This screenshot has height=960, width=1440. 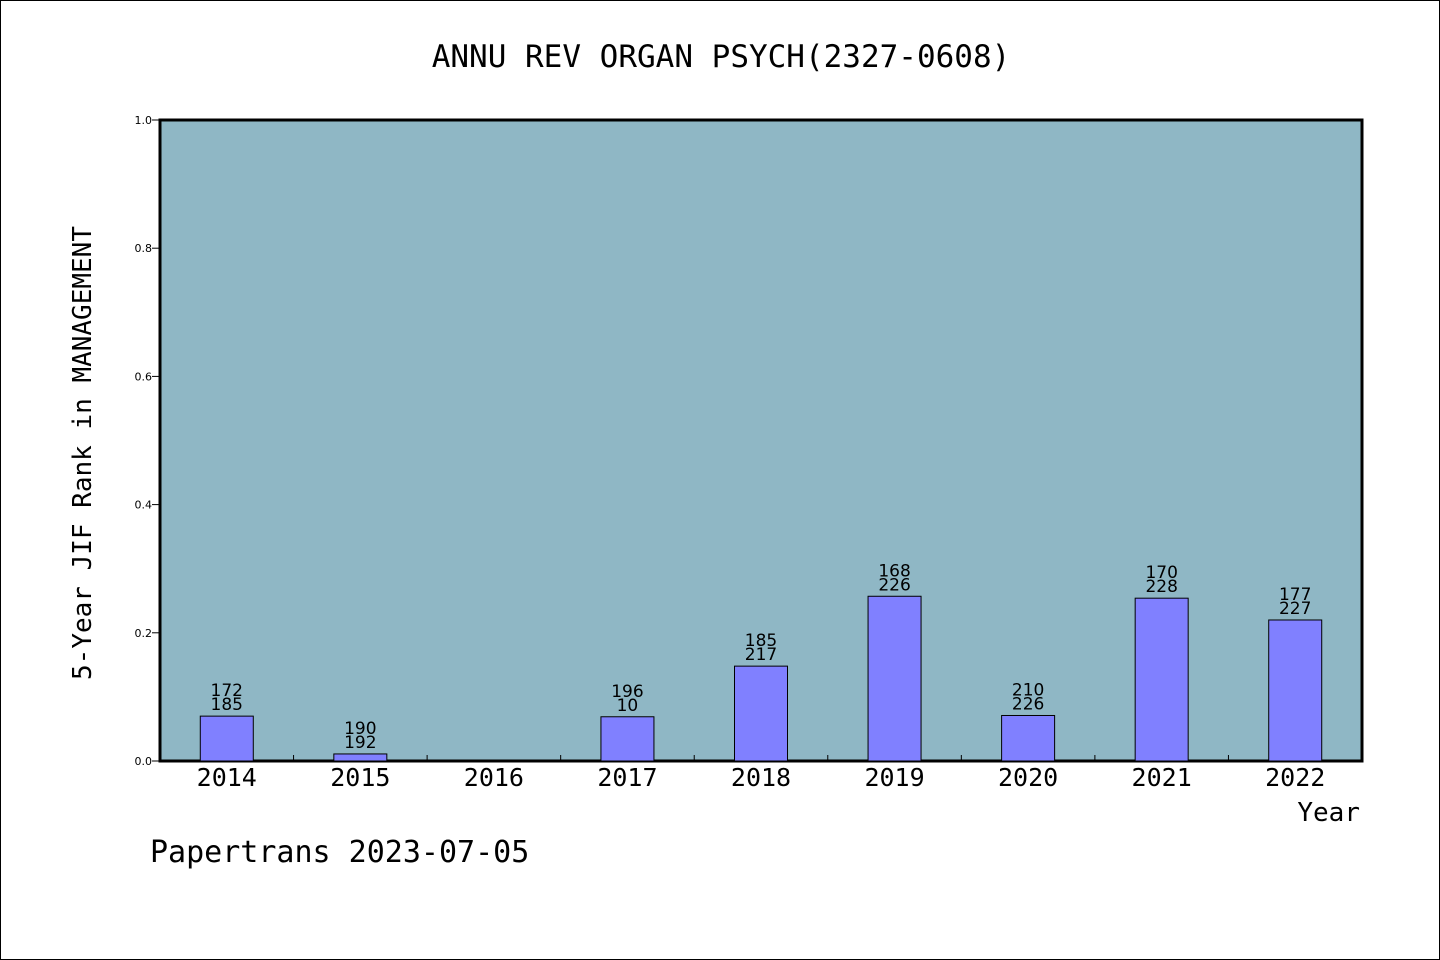 What do you see at coordinates (894, 571) in the screenshot?
I see `bar-rank-label: 168` at bounding box center [894, 571].